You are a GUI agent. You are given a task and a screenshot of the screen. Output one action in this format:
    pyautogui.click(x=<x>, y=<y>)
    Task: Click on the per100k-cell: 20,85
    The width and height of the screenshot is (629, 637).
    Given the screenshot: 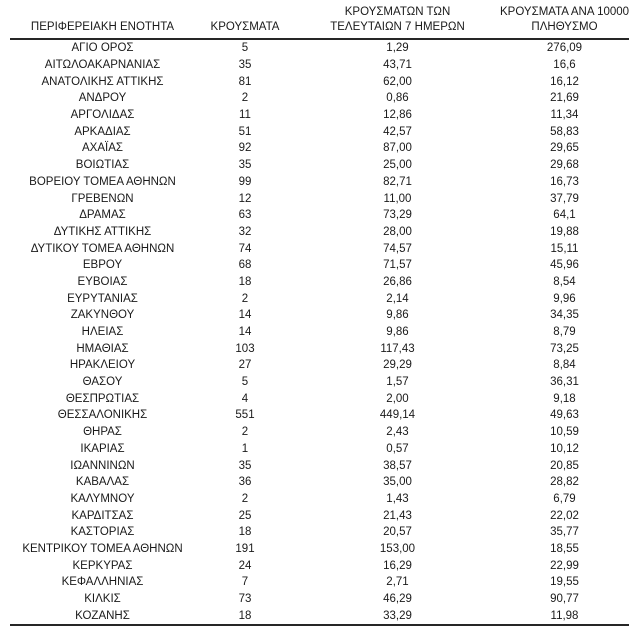 What is the action you would take?
    pyautogui.click(x=564, y=465)
    